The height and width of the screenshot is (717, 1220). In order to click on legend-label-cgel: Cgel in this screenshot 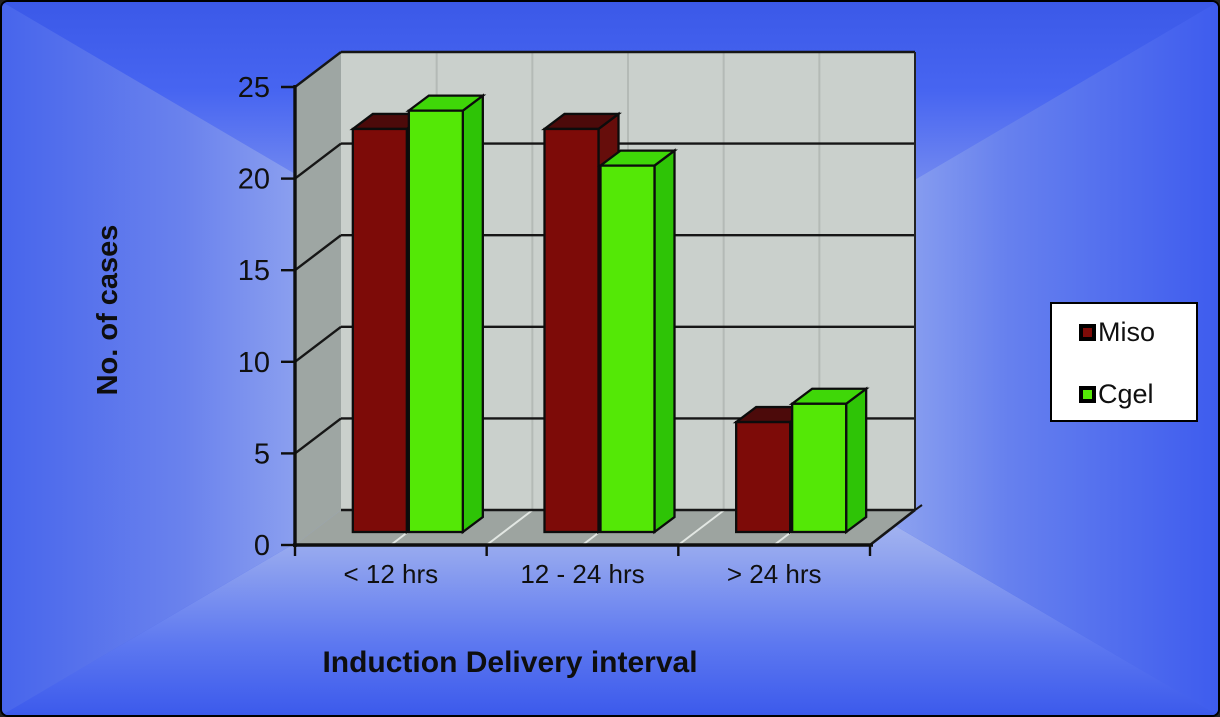, I will do `click(1126, 393)`.